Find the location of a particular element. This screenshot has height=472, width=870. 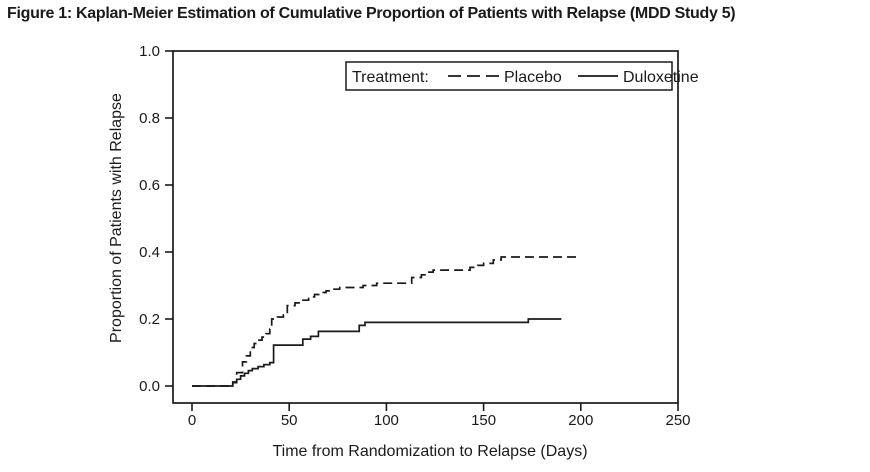

x-tick-label: 50 is located at coordinates (289, 420).